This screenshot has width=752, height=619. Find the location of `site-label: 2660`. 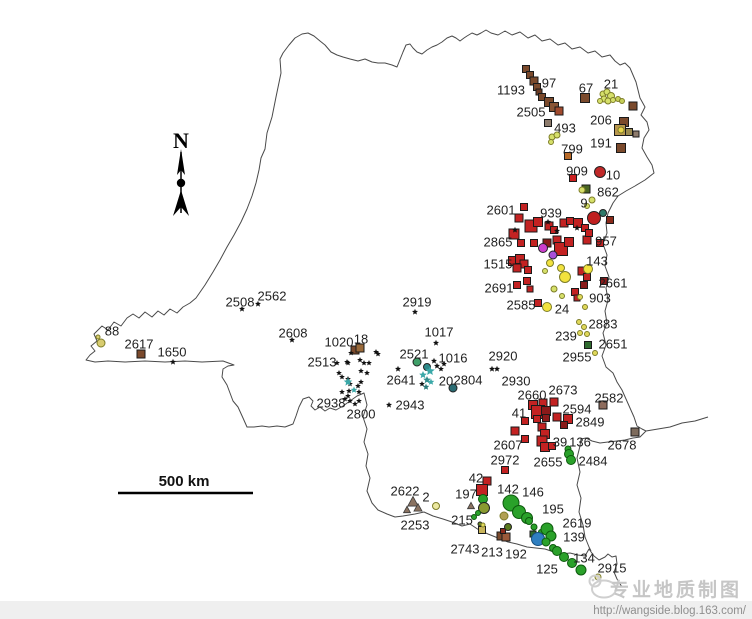

site-label: 2660 is located at coordinates (532, 395).